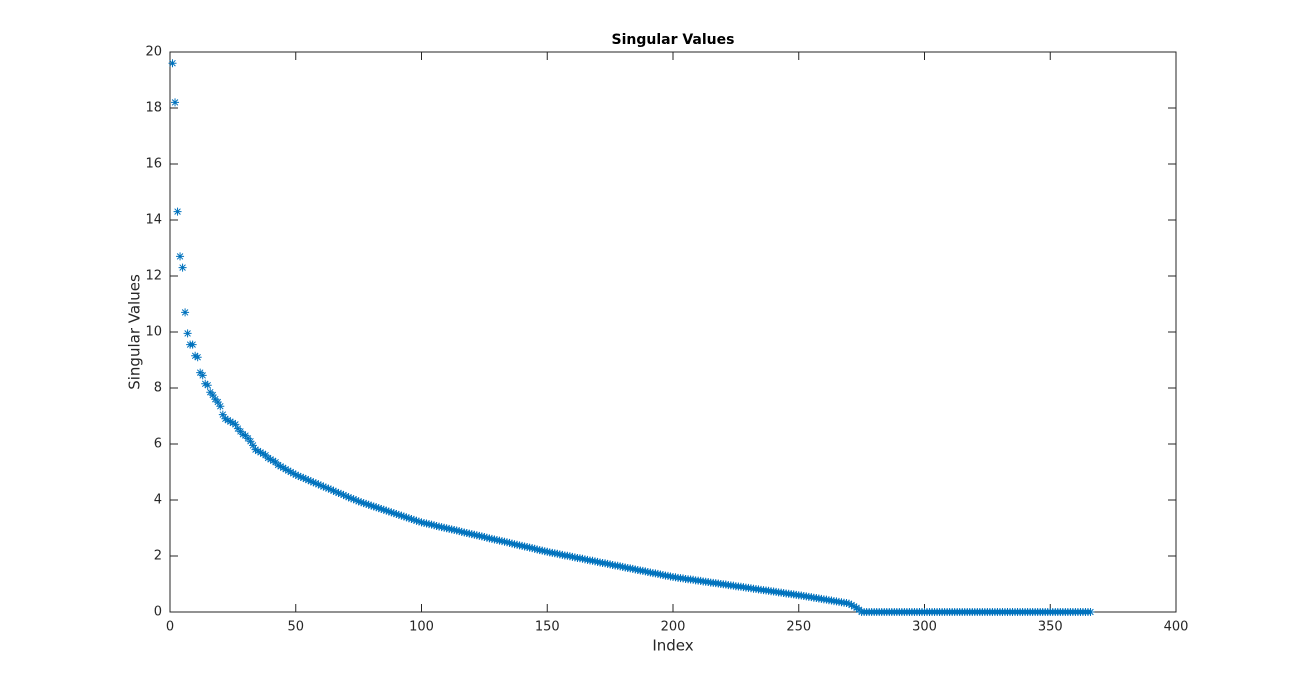 This screenshot has width=1301, height=689. Describe the element at coordinates (153, 332) in the screenshot. I see `y-tick-label: 10` at that location.